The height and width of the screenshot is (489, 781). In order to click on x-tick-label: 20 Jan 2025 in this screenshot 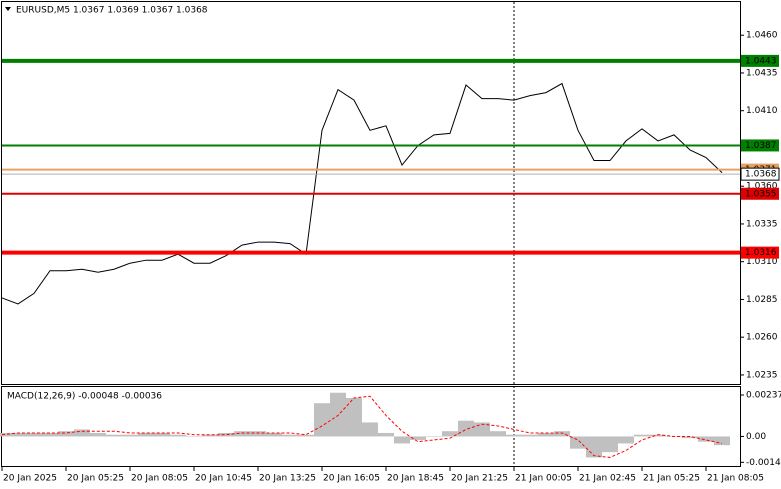, I will do `click(30, 479)`.